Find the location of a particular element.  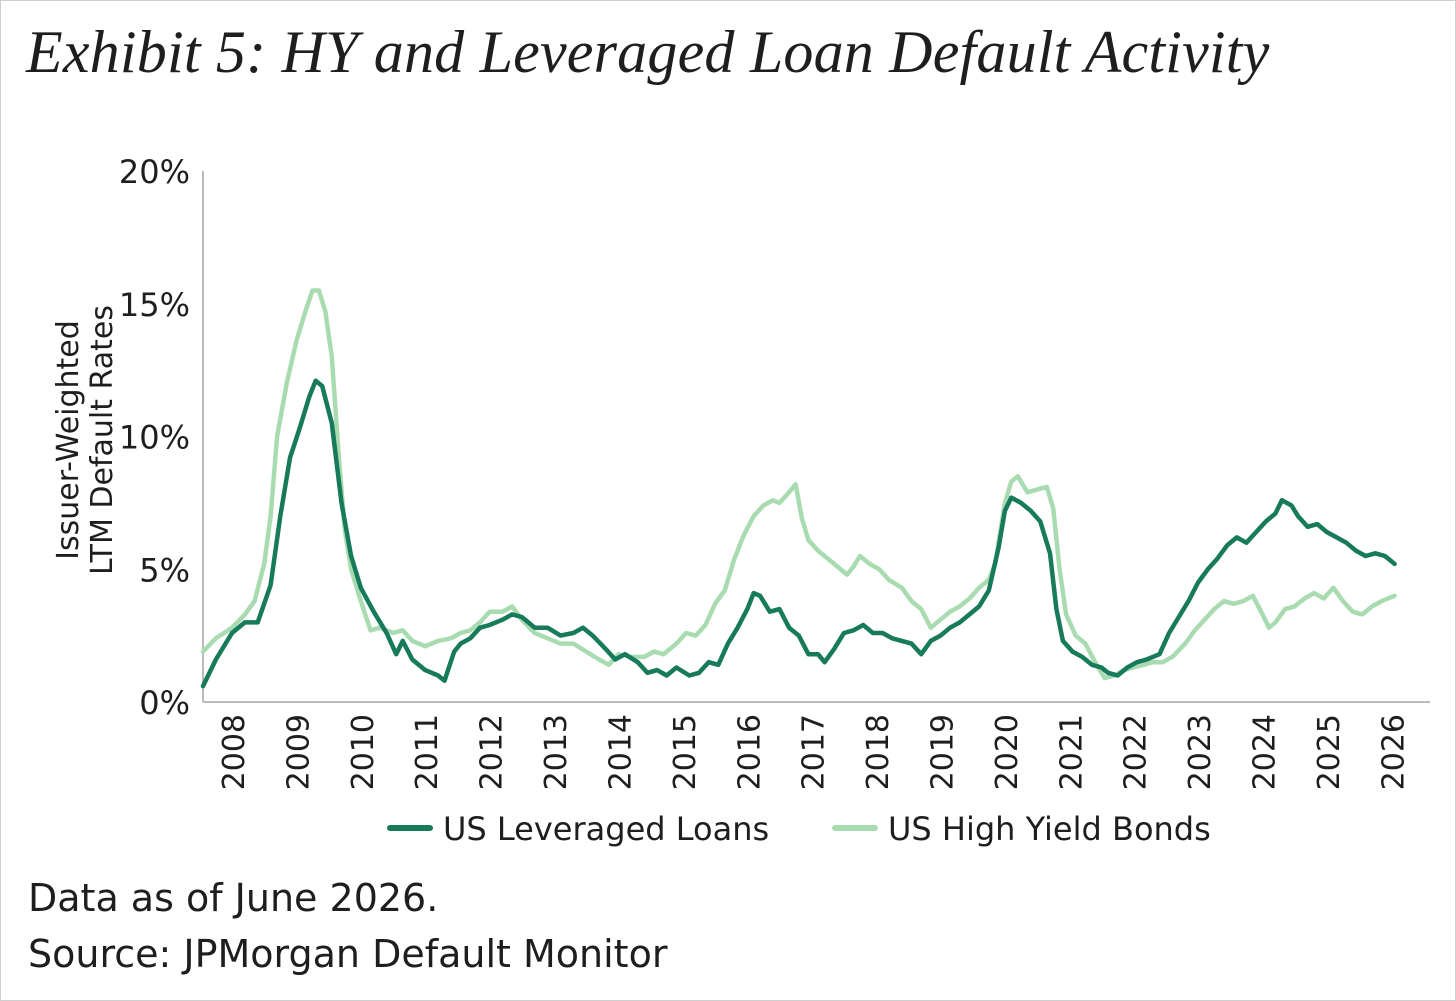

x-tick-label: 2016 is located at coordinates (749, 752).